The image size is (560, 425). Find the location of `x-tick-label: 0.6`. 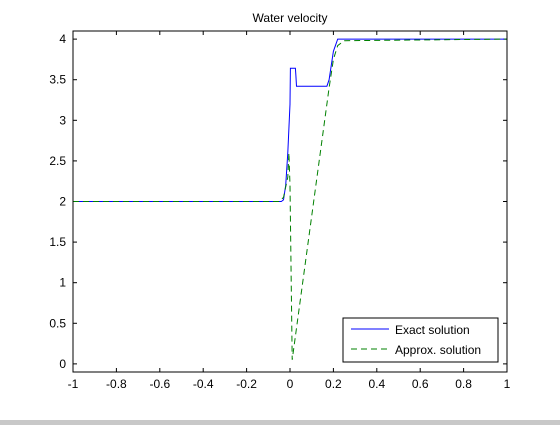

x-tick-label: 0.6 is located at coordinates (420, 384).